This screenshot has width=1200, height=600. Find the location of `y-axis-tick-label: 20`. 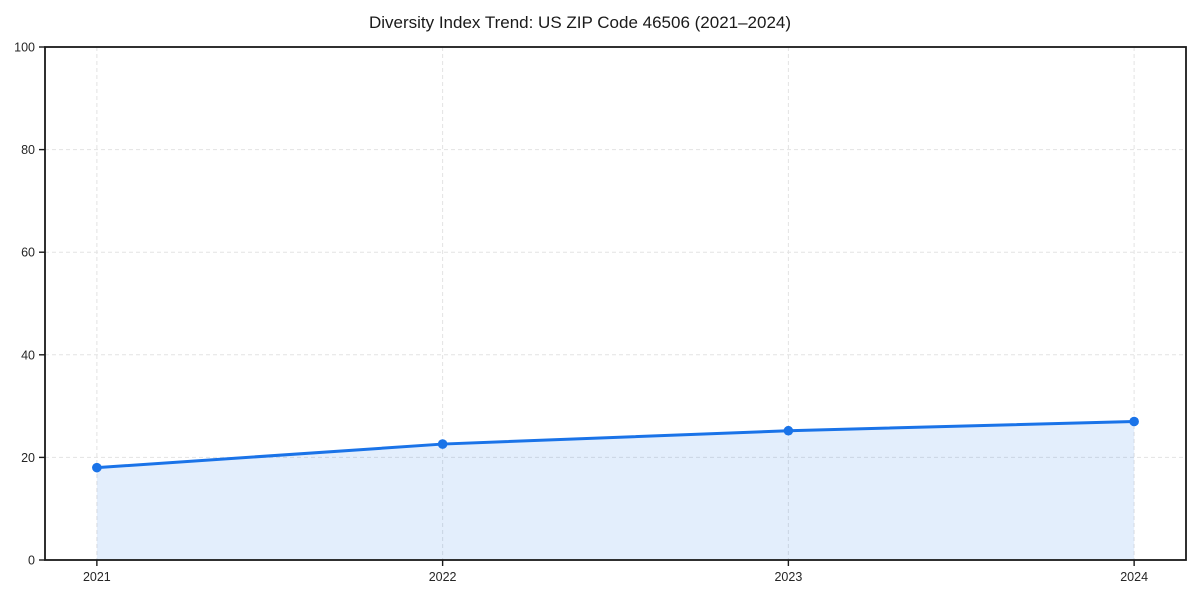

y-axis-tick-label: 20 is located at coordinates (28, 458).